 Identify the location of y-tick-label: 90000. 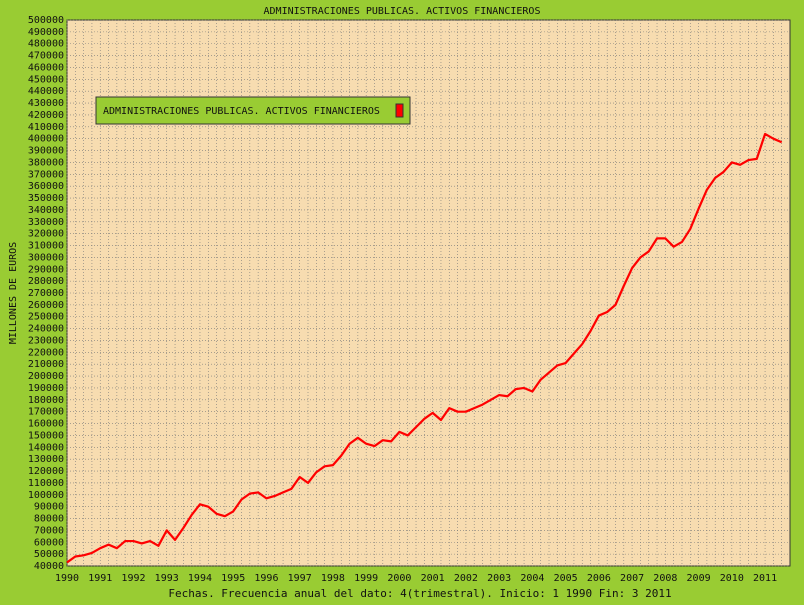
(49, 507).